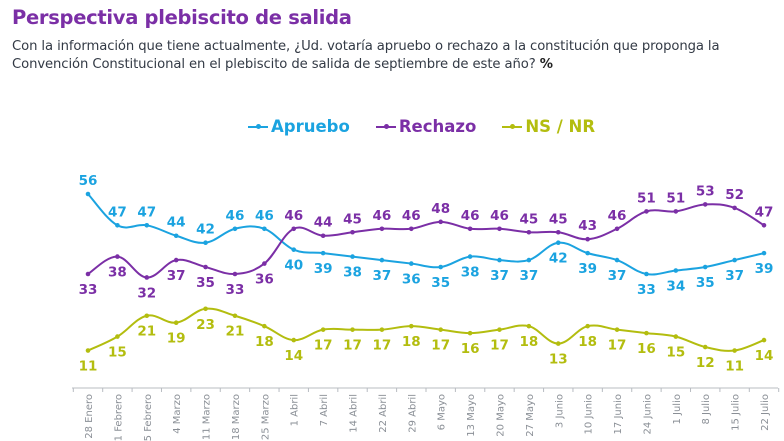 This screenshot has width=784, height=441. Describe the element at coordinates (587, 269) in the screenshot. I see `data-label-apruebo: 39` at that location.